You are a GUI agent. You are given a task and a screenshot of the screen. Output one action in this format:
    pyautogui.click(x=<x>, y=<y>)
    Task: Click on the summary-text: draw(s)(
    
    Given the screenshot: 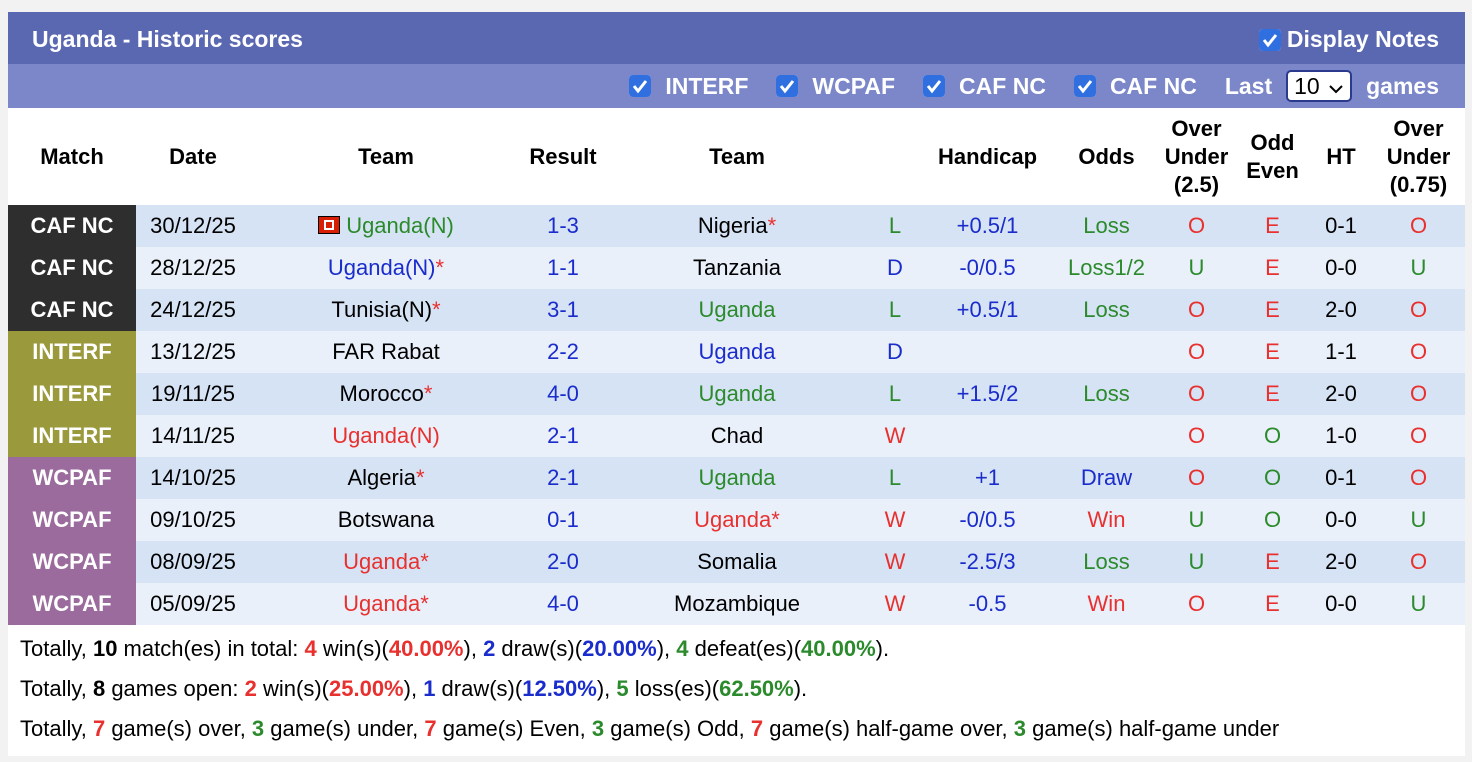 What is the action you would take?
    pyautogui.click(x=479, y=688)
    